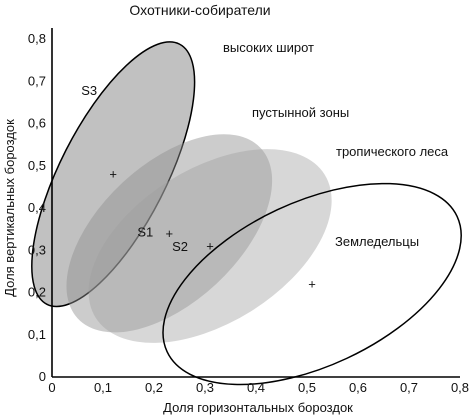  What do you see at coordinates (37, 292) in the screenshot?
I see `y-tick-label: 0,2` at bounding box center [37, 292].